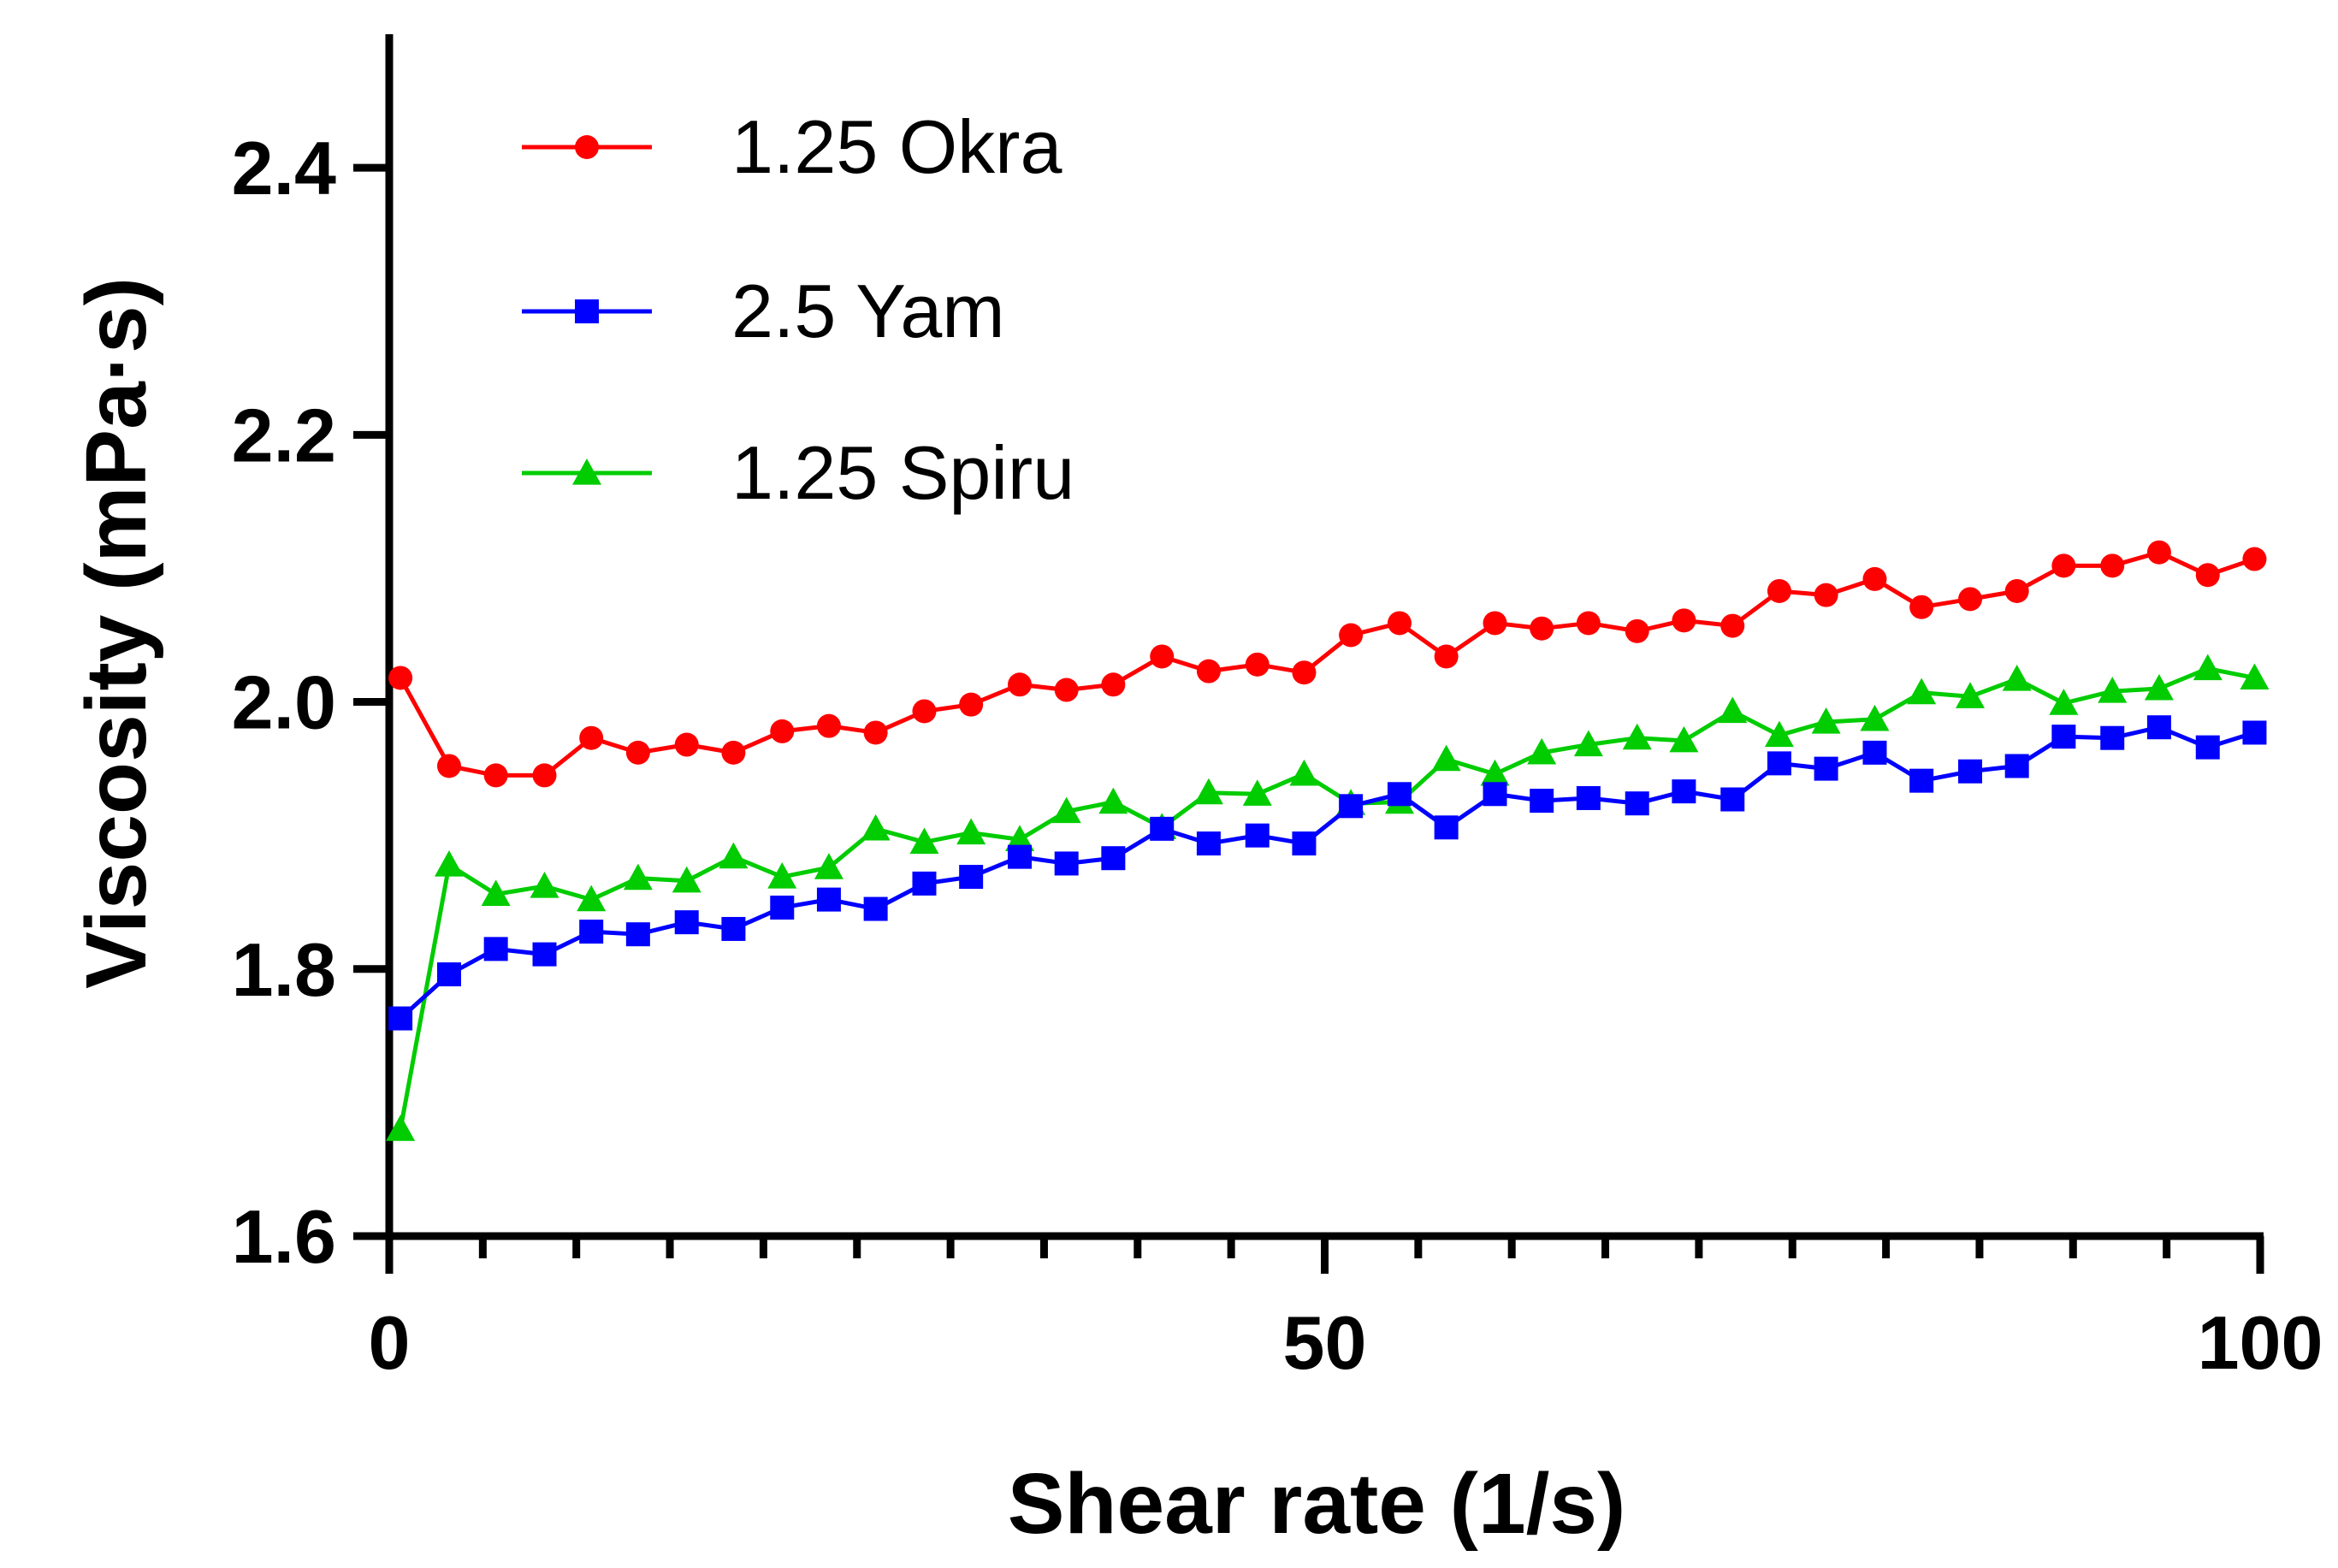 The height and width of the screenshot is (1568, 2338). I want to click on x-axis-title: Shear rate (1/s), so click(1317, 1504).